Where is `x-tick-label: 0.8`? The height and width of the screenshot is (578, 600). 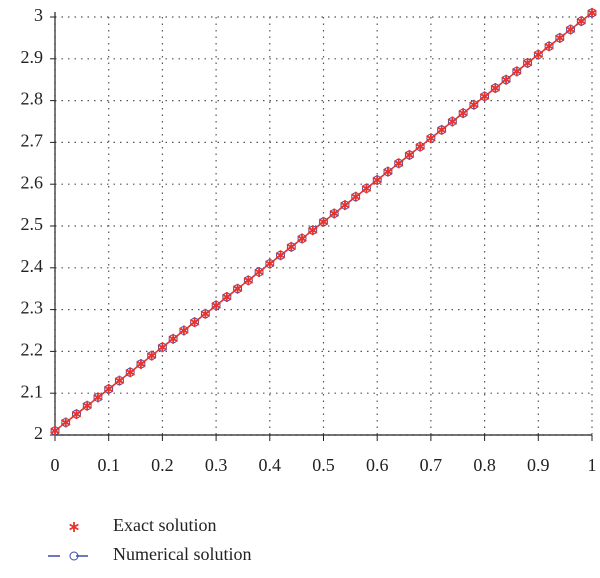
x-tick-label: 0.8 is located at coordinates (484, 465).